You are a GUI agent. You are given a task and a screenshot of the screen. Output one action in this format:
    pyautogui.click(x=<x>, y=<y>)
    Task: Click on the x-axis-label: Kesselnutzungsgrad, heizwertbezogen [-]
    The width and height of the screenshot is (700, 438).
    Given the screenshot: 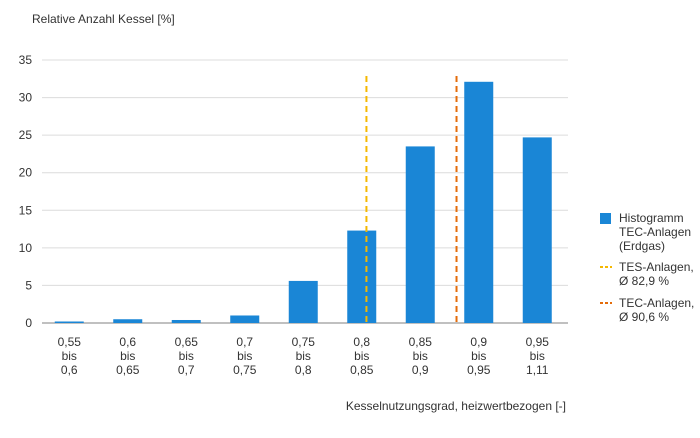 What is the action you would take?
    pyautogui.click(x=456, y=406)
    